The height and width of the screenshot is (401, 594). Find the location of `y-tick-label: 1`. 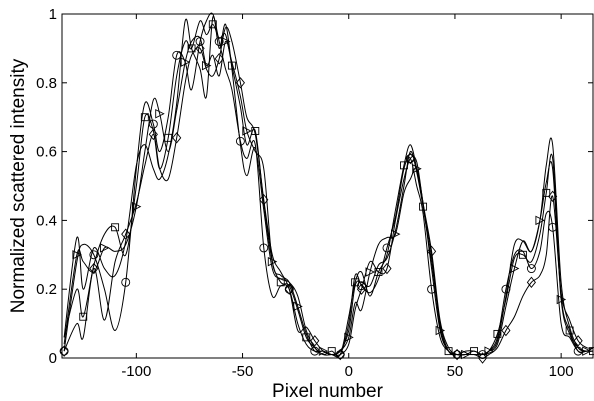

y-tick-label: 1 is located at coordinates (53, 14).